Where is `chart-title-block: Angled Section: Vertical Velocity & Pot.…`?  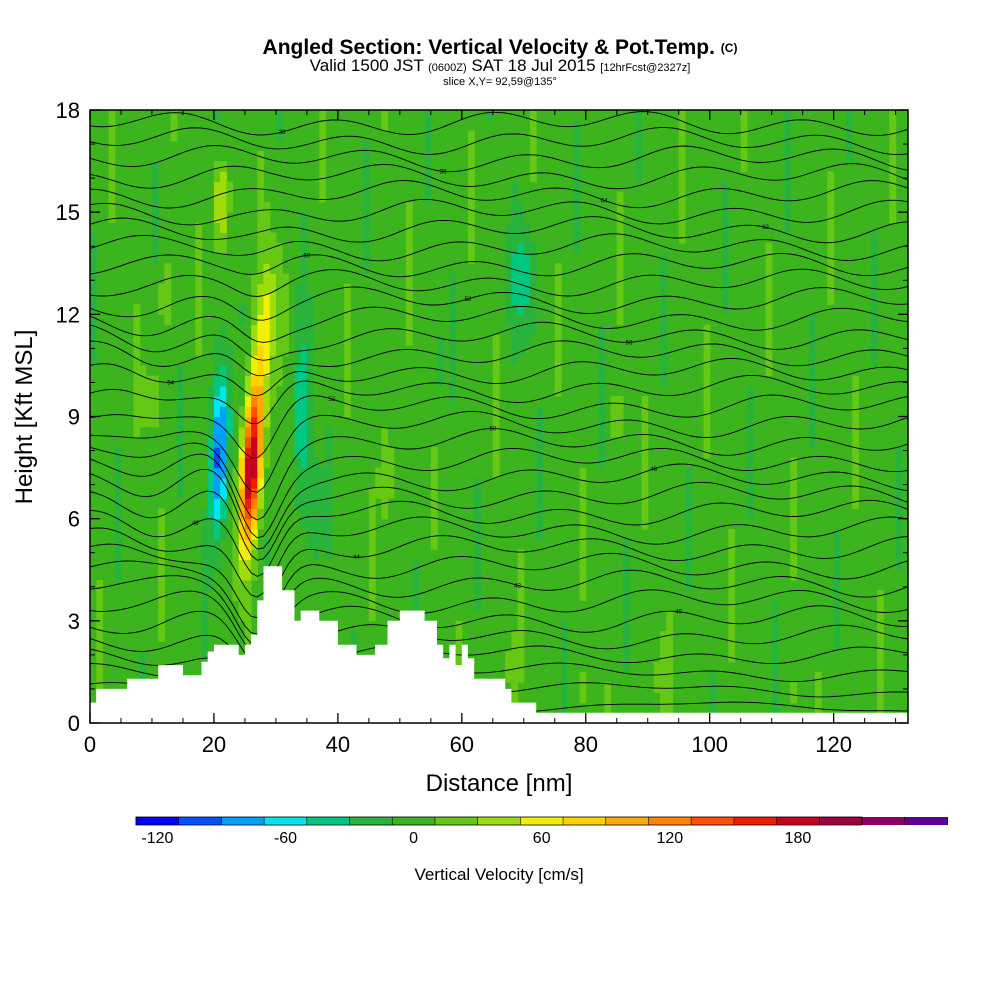
chart-title-block: Angled Section: Vertical Velocity & Pot.… is located at coordinates (500, 62).